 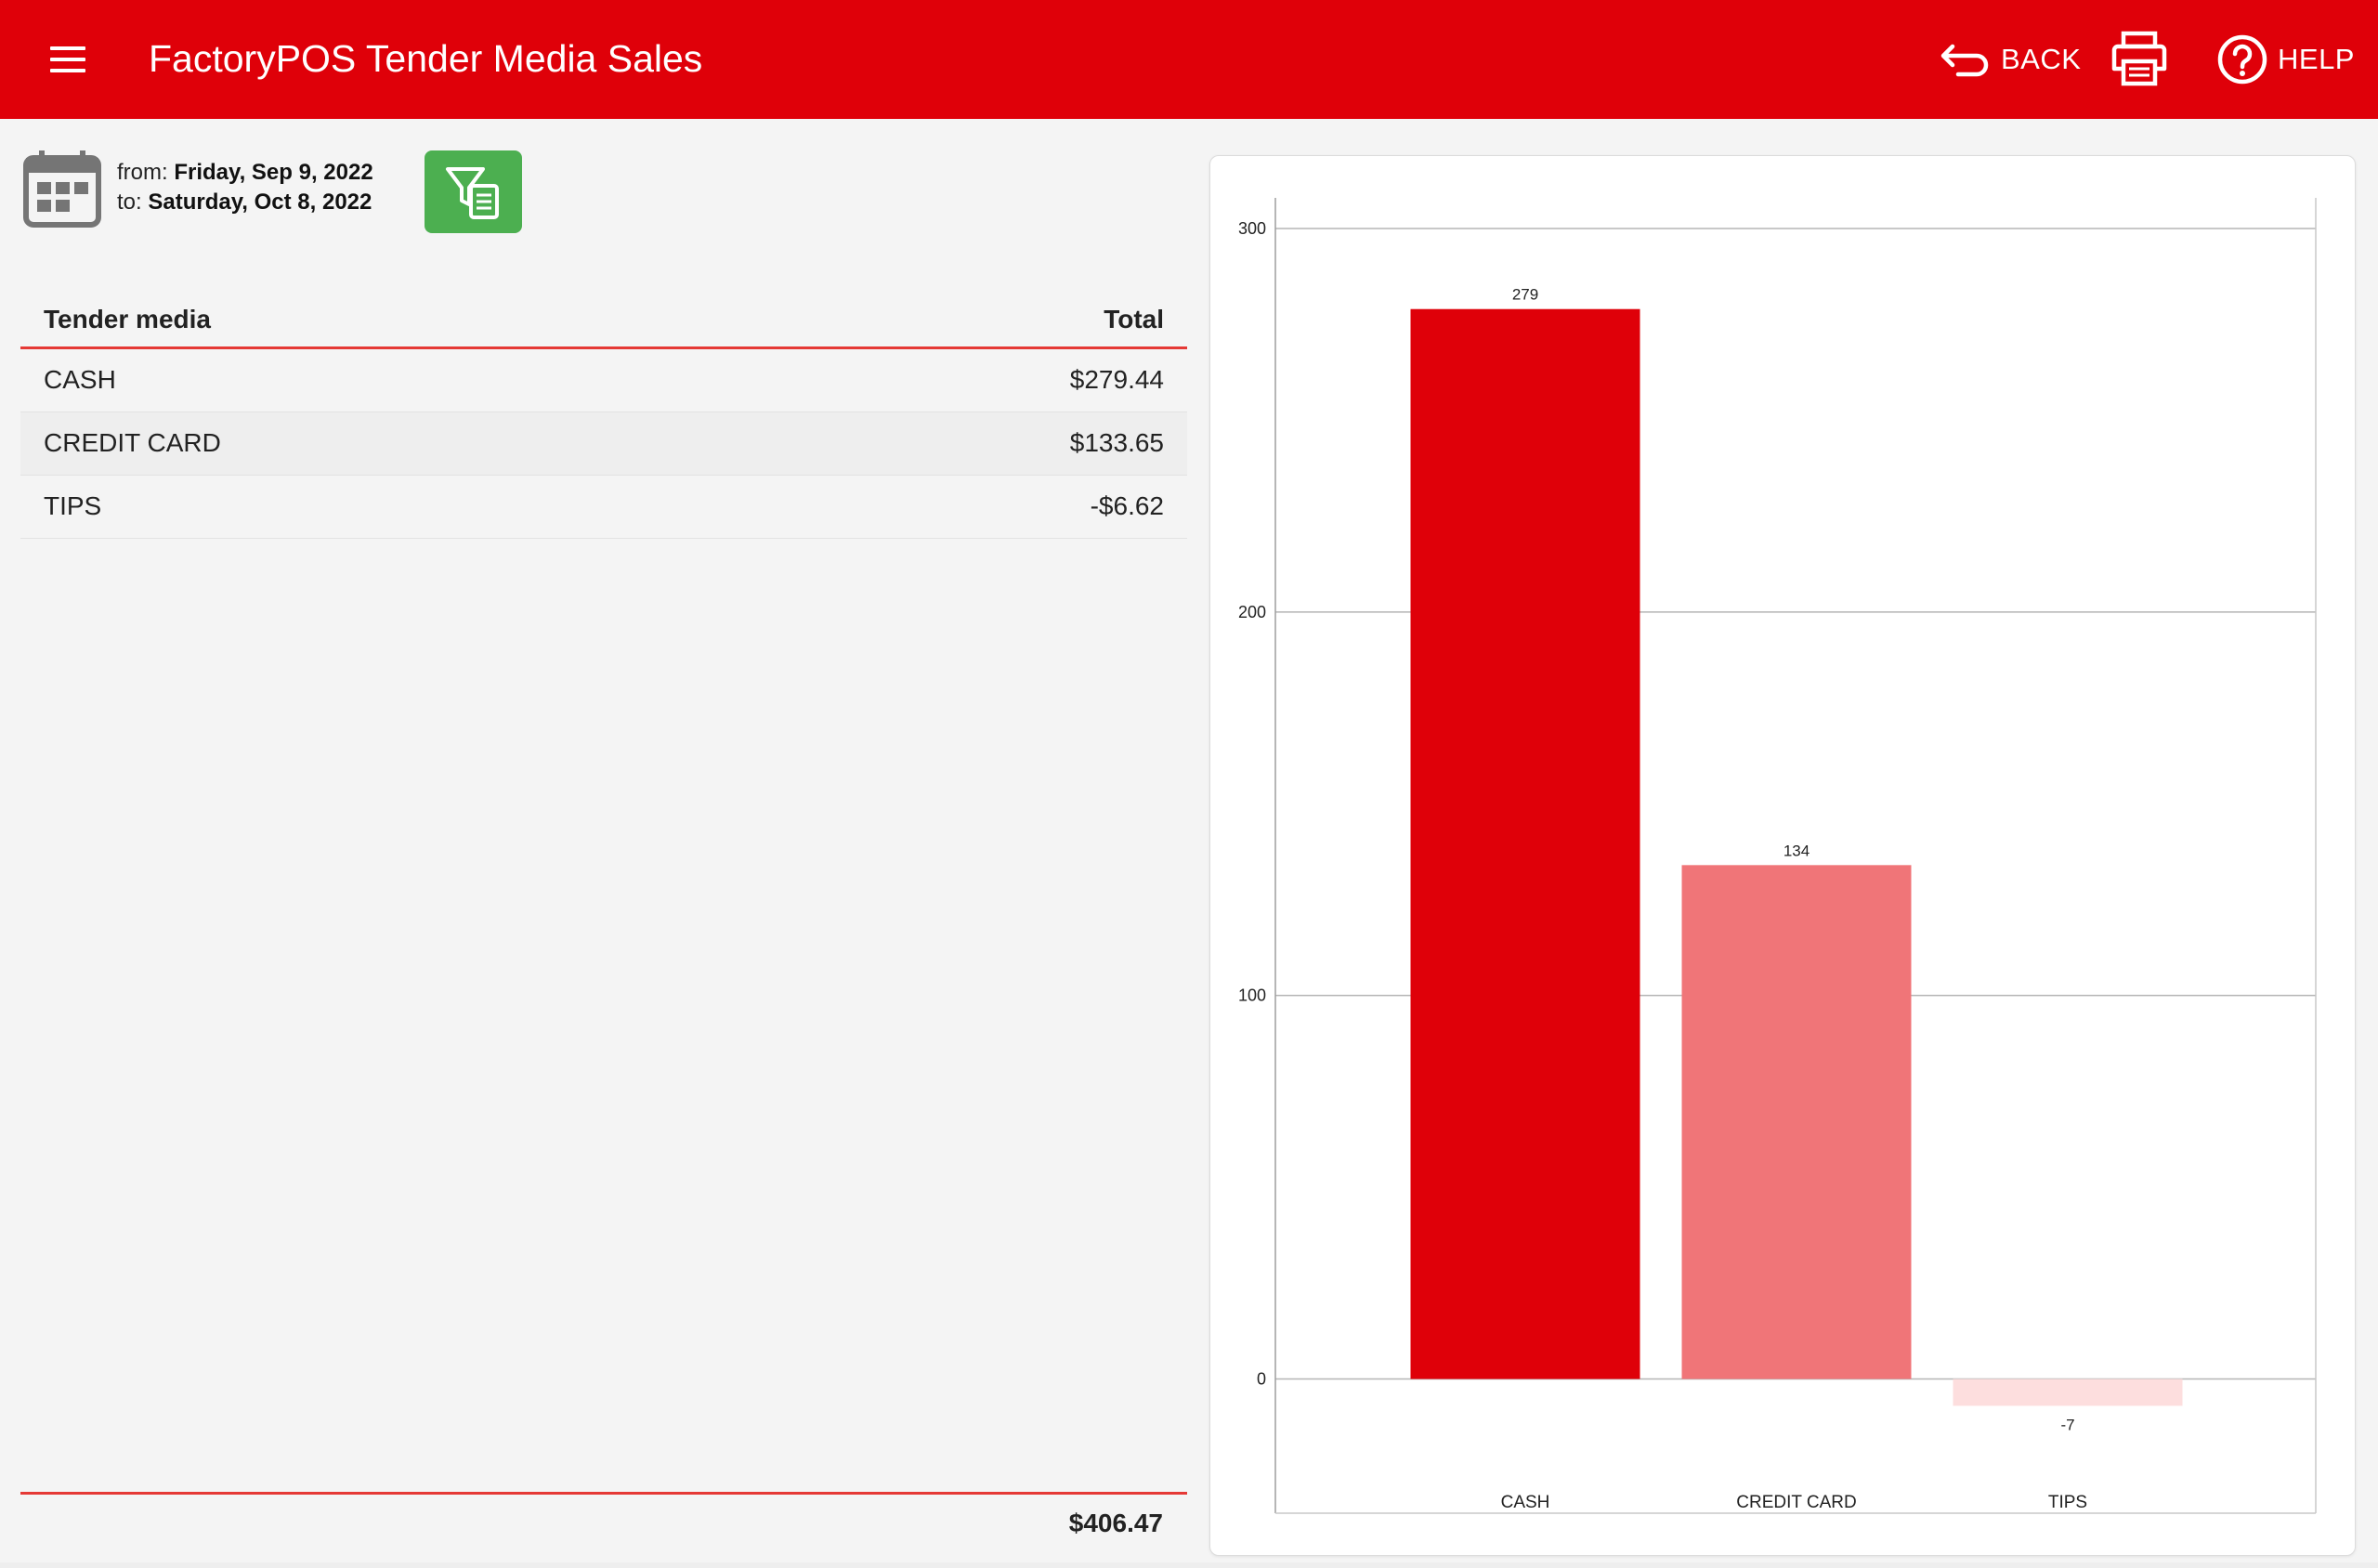 I want to click on filter-report-icon, so click(x=472, y=193).